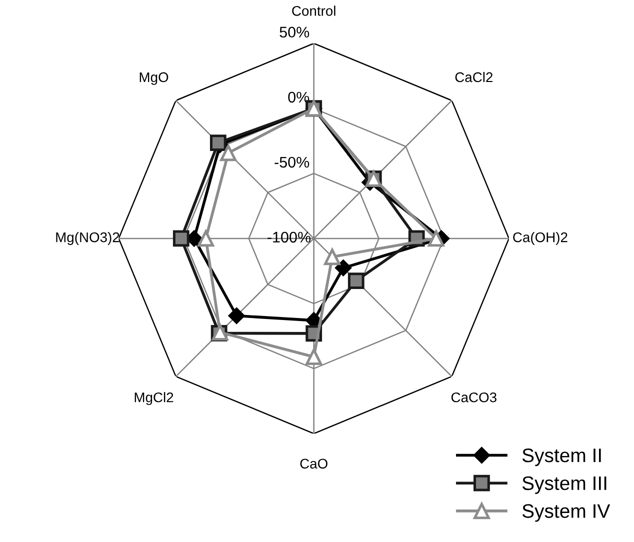  I want to click on spoke-label: CaCl2, so click(473, 77).